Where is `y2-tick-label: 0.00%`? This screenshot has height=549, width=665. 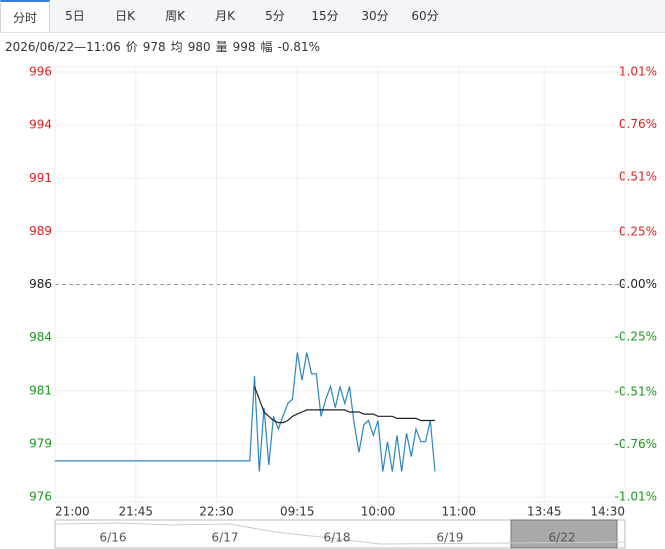 y2-tick-label: 0.00% is located at coordinates (638, 284).